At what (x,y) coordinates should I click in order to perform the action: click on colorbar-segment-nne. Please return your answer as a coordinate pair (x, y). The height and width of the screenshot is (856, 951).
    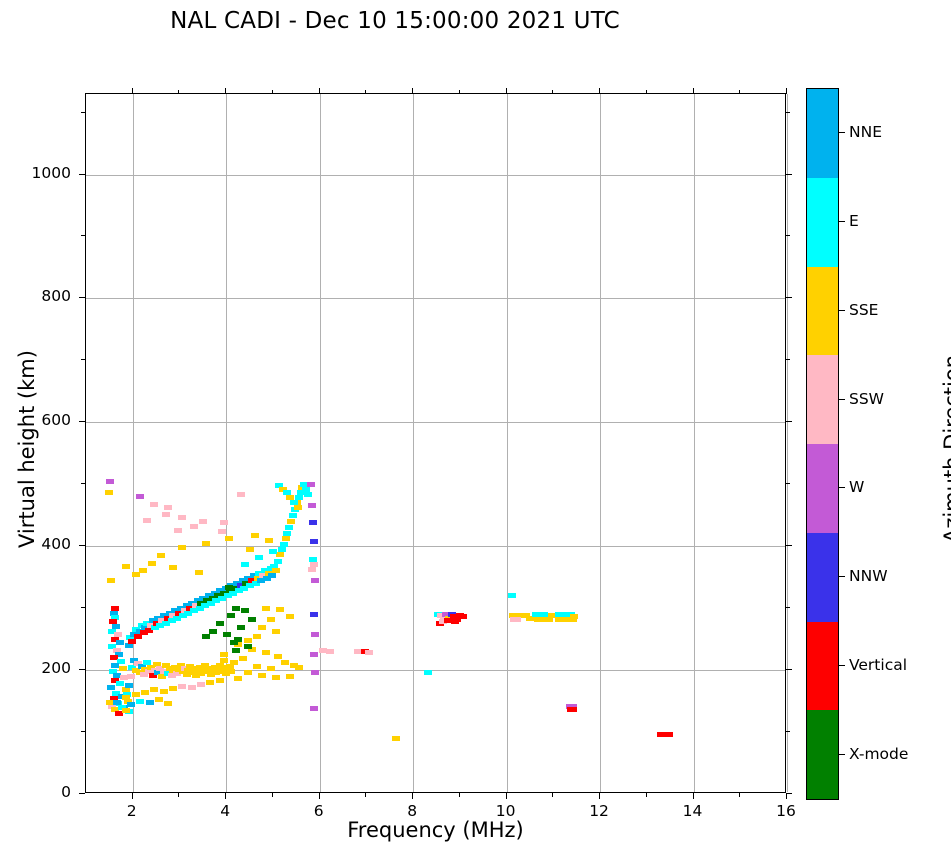
    Looking at the image, I should click on (822, 133).